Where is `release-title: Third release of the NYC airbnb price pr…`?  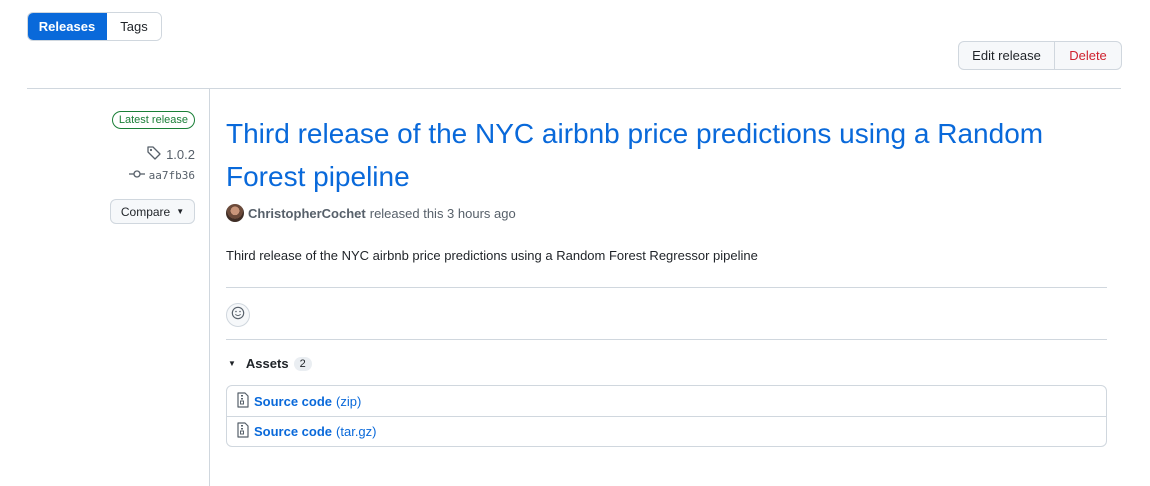 release-title: Third release of the NYC airbnb price pr… is located at coordinates (635, 155).